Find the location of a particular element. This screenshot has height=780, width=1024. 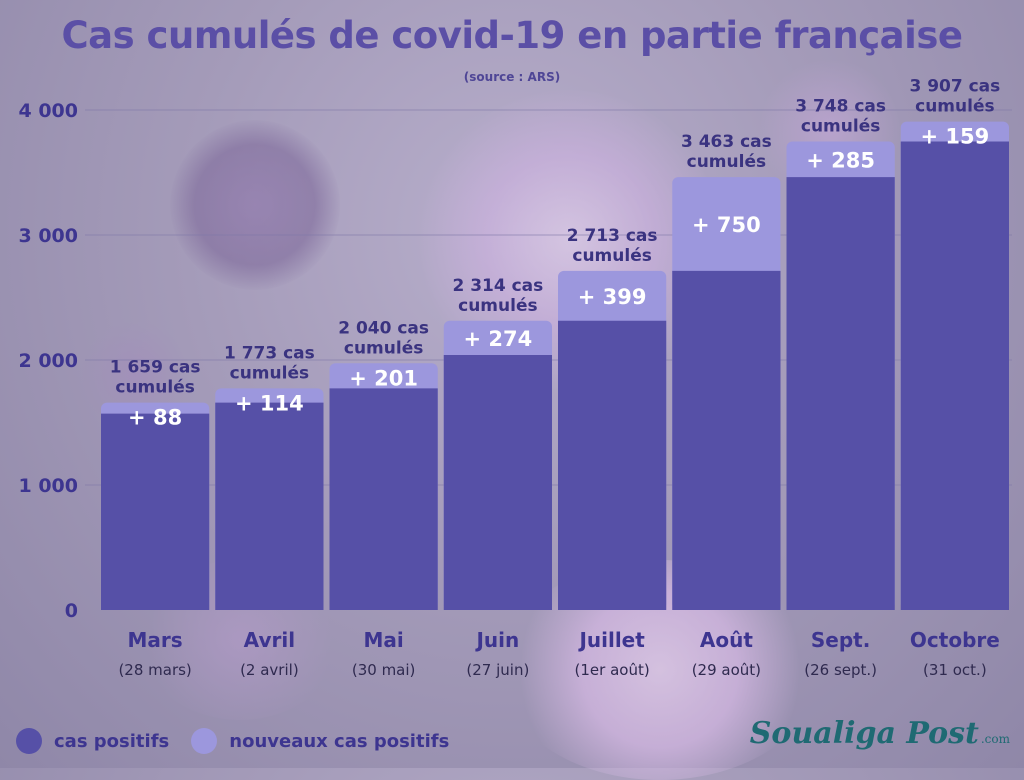

y-tick-label: 2 000 is located at coordinates (49, 361).